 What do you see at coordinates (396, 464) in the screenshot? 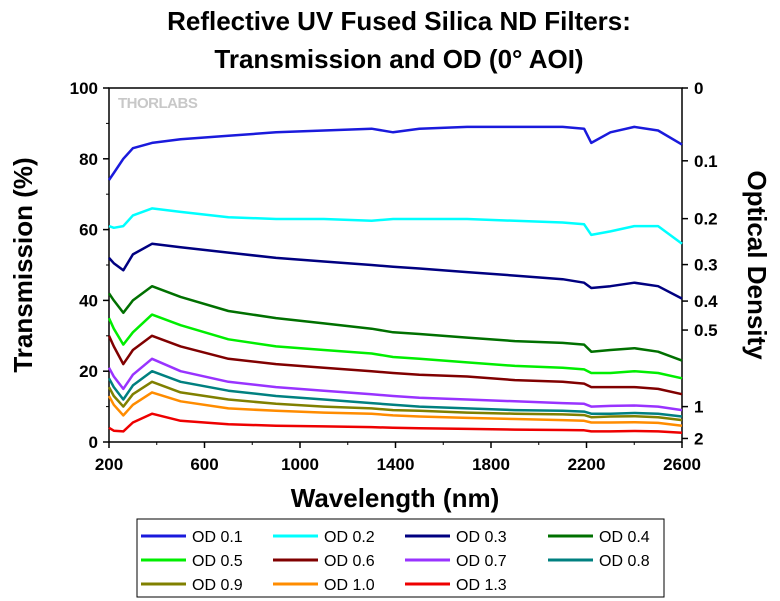
I see `x-tick-label: 1400` at bounding box center [396, 464].